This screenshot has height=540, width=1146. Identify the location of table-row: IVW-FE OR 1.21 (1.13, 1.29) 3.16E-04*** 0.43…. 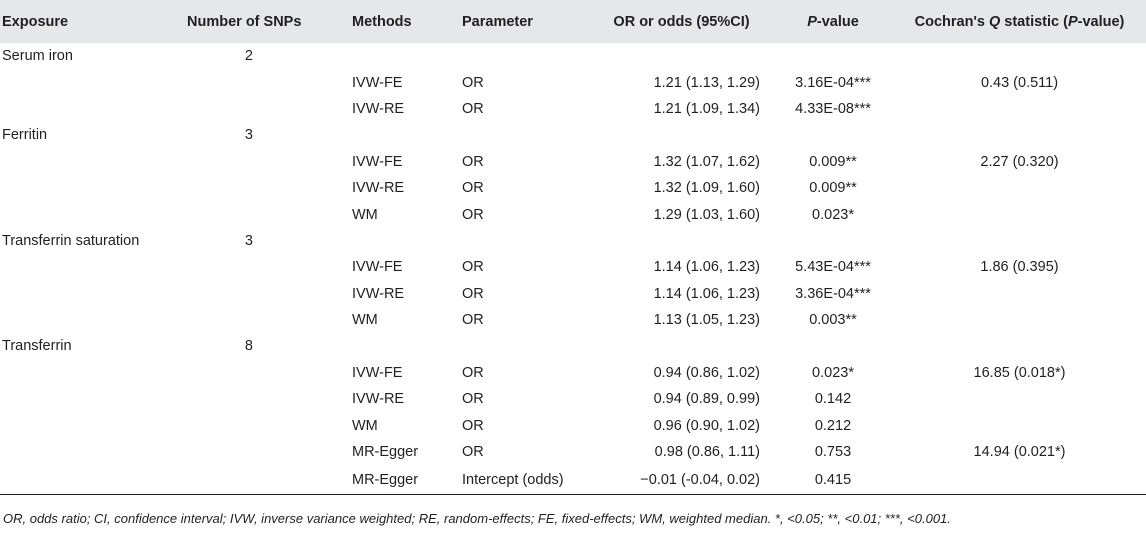
(573, 82).